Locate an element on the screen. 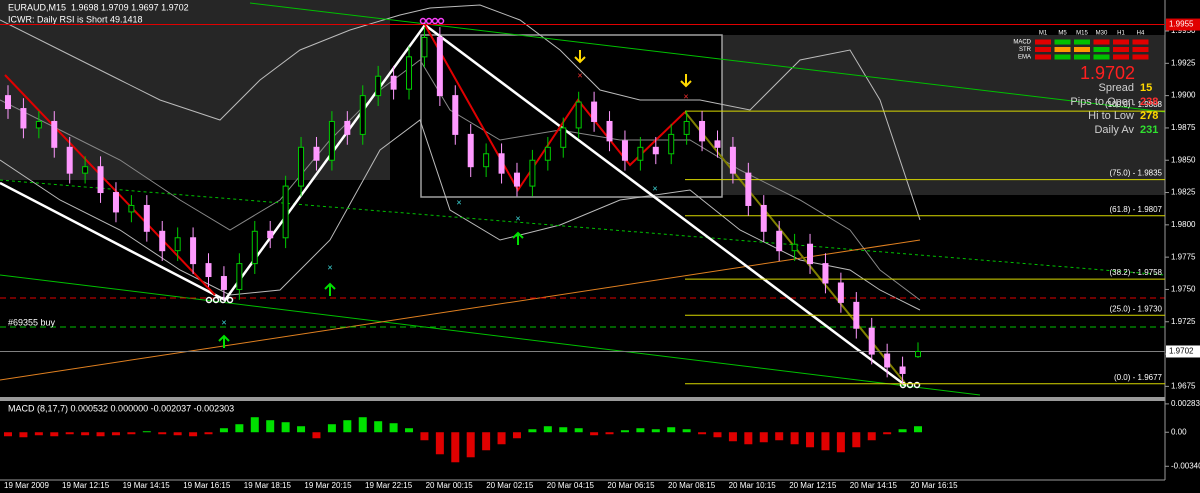 The height and width of the screenshot is (493, 1200). macd-y-tick-label: 0.00 is located at coordinates (1179, 431).